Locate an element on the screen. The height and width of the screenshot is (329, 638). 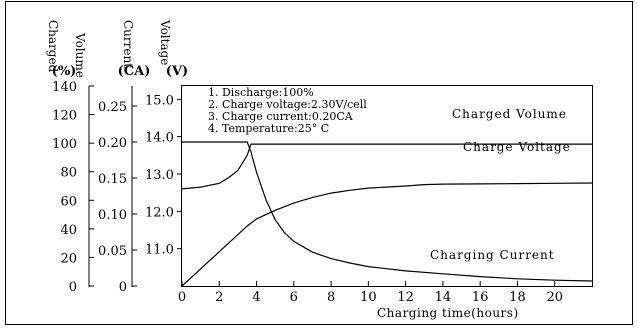
voltage-tick-label: 13.0 is located at coordinates (159, 175).